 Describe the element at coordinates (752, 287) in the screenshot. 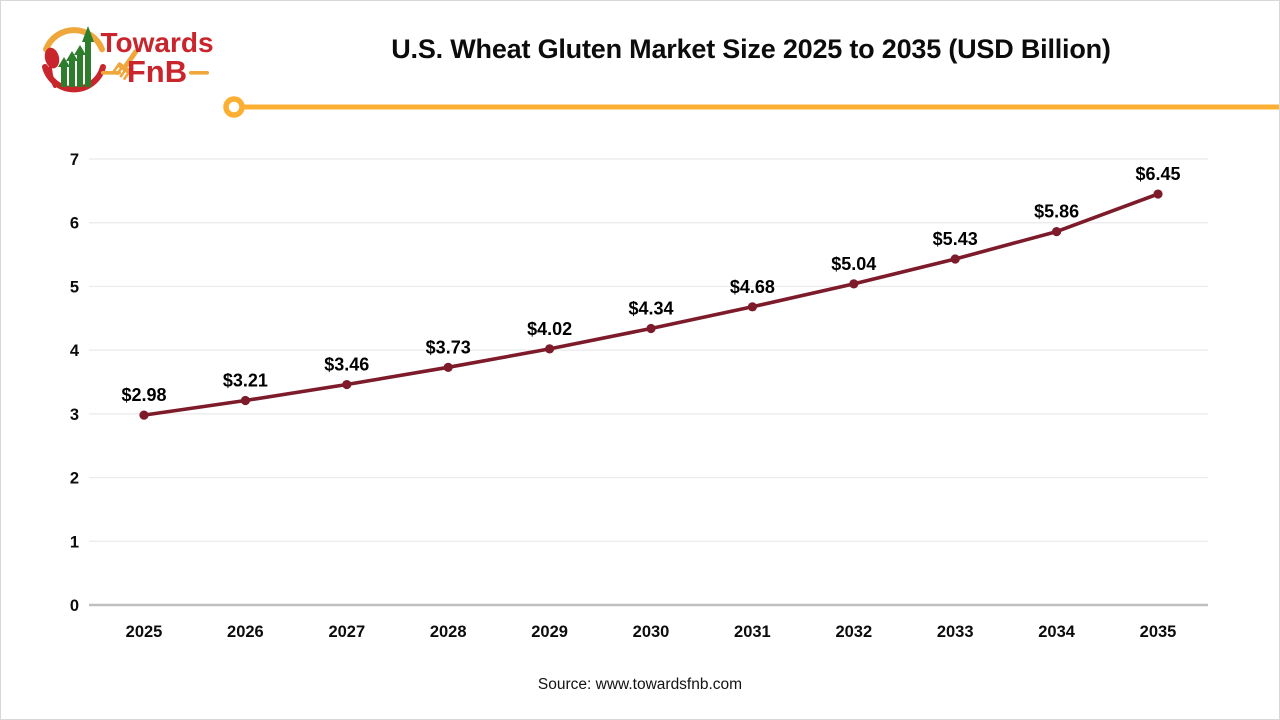

I see `data-point-label: $4.68` at that location.